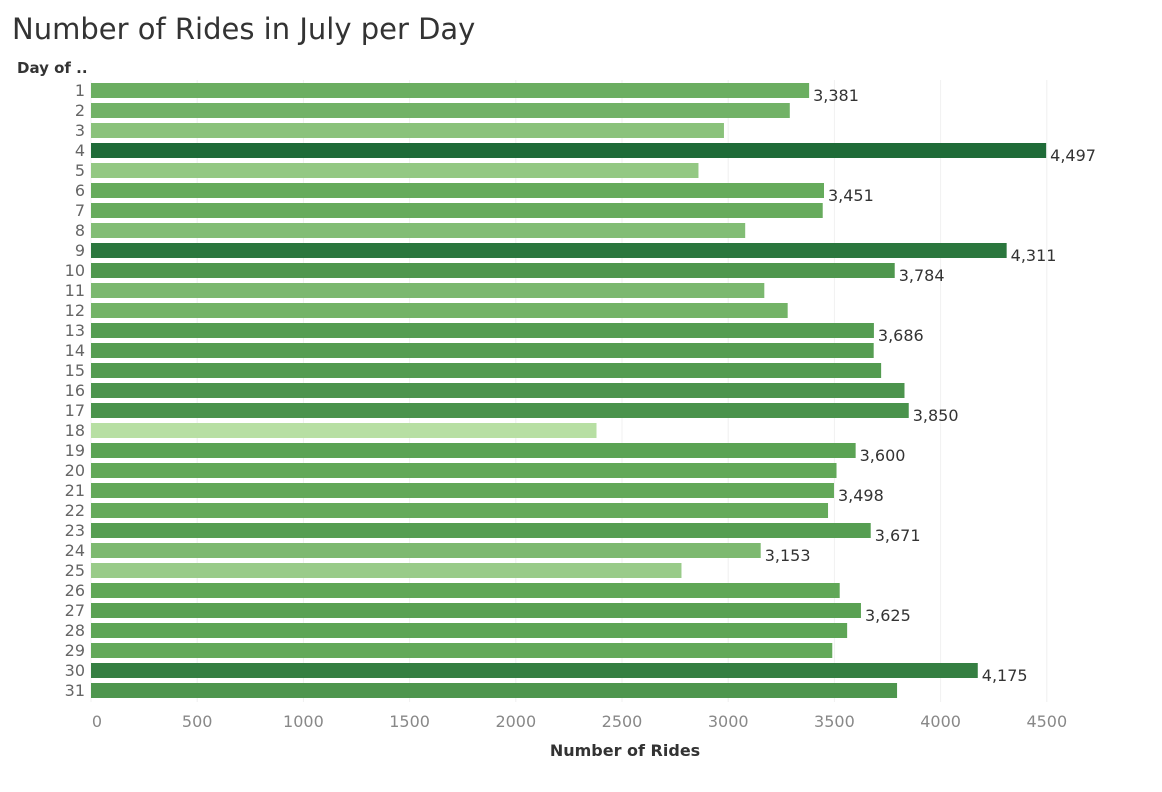 The height and width of the screenshot is (792, 1162). What do you see at coordinates (80, 130) in the screenshot?
I see `y-tick-label: 3` at bounding box center [80, 130].